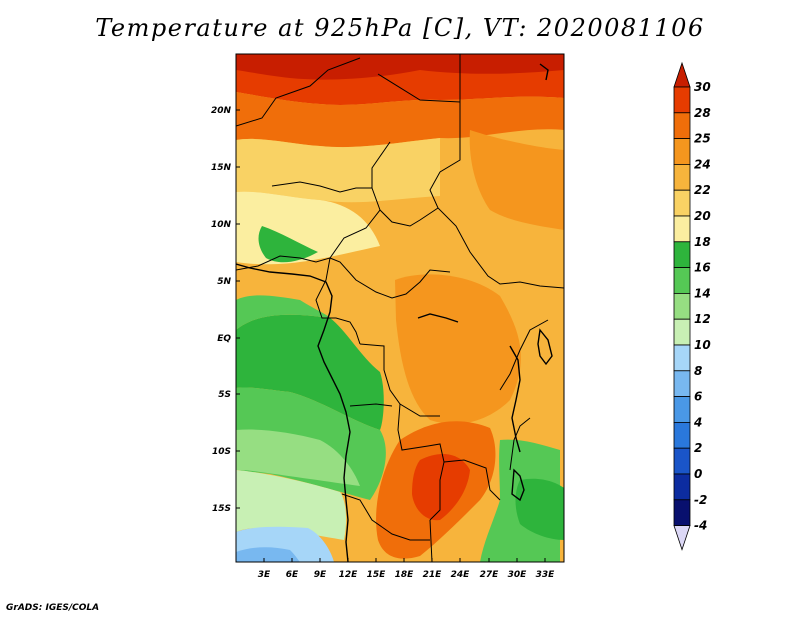 This screenshot has height=618, width=800. I want to click on colorbar-label: 28, so click(702, 113).